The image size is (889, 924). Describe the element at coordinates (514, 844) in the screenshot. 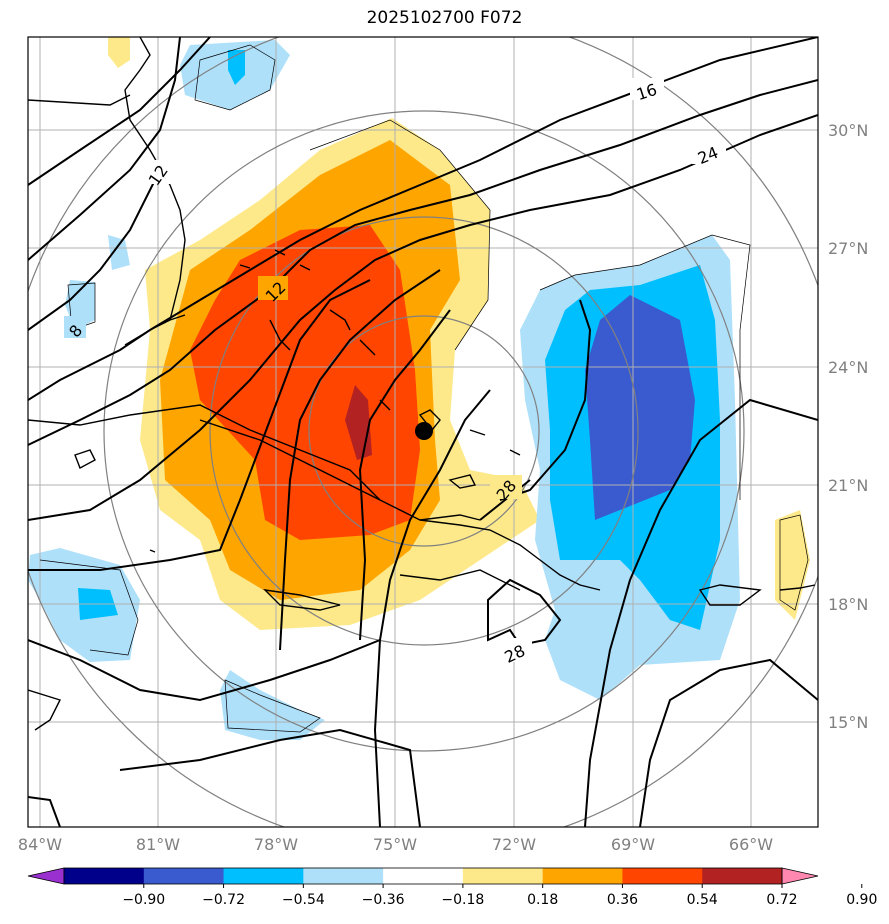

I see `lon-tick-label: 72°W` at that location.